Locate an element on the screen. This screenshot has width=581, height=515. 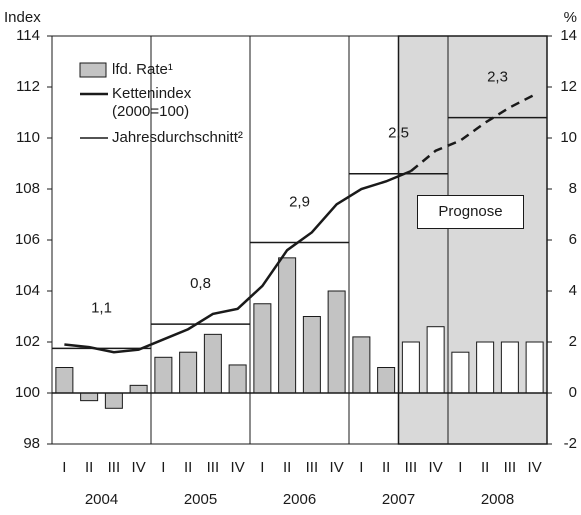
year-label: 2007 is located at coordinates (398, 499).